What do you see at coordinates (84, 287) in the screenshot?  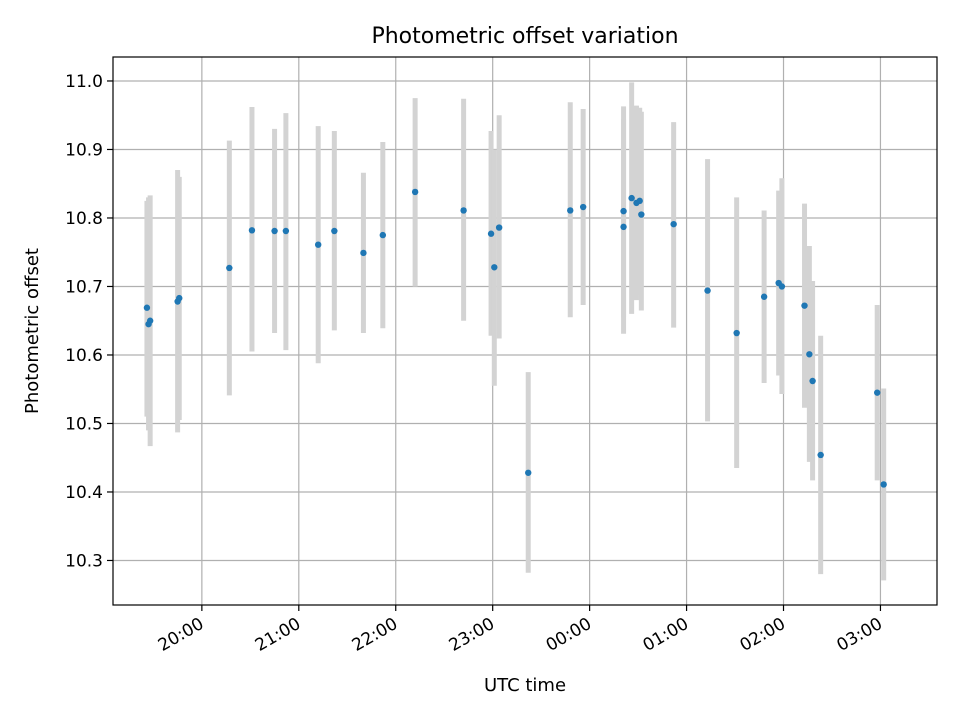 I see `y-tick-label: 10.7` at bounding box center [84, 287].